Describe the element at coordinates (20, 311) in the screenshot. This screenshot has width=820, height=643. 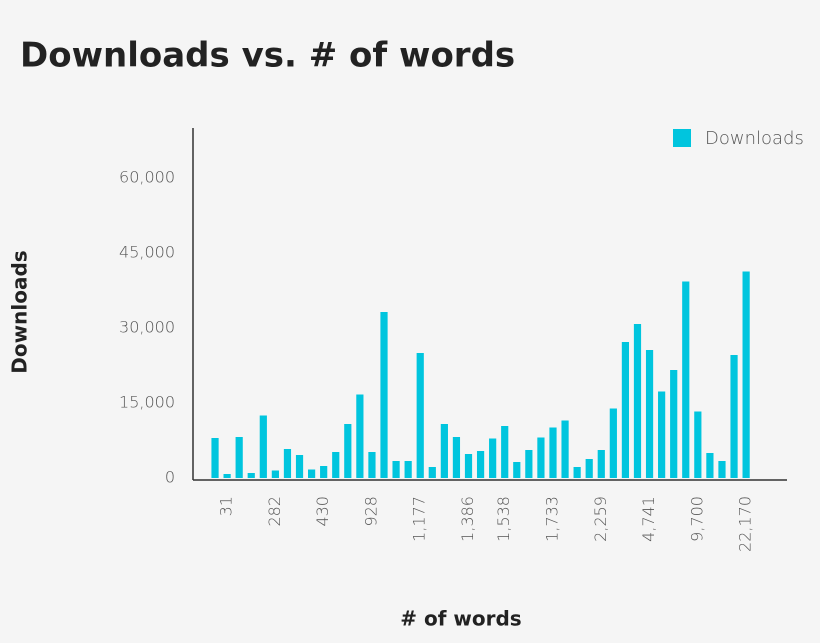
I see `y-axis-title: Downloads` at that location.